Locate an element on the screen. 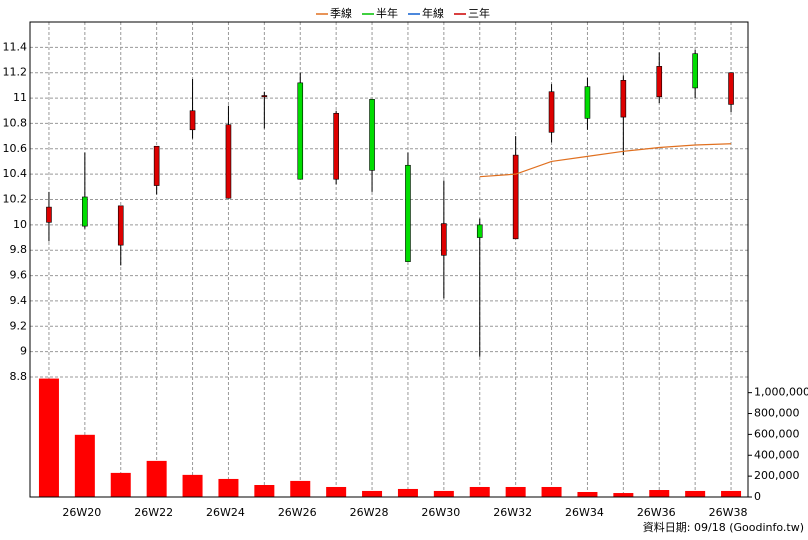 This screenshot has width=808, height=540. y-tick-label: 11.4 is located at coordinates (15, 46).